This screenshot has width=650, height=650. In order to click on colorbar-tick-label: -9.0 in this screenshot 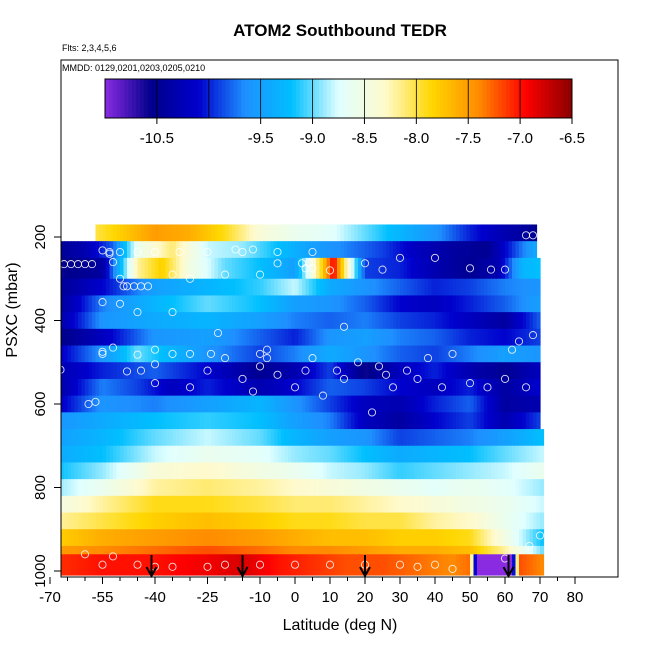, I will do `click(313, 138)`.